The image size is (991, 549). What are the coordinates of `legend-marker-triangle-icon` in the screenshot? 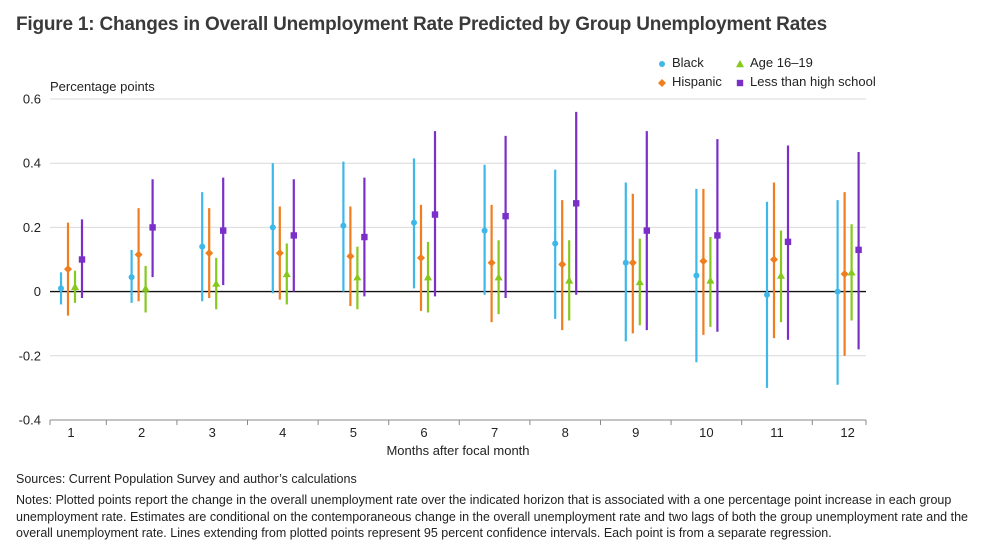 It's located at (740, 63).